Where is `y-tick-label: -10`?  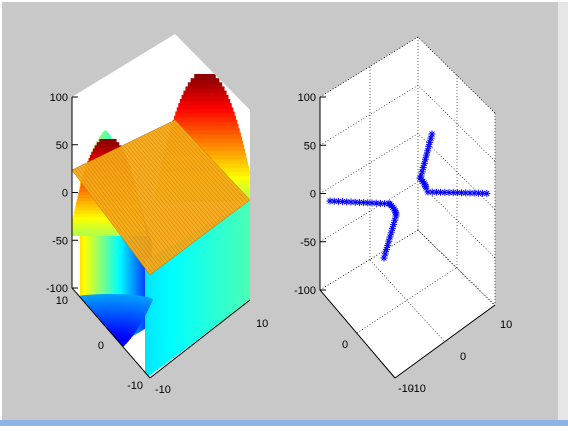 y-tick-label: -10 is located at coordinates (163, 390).